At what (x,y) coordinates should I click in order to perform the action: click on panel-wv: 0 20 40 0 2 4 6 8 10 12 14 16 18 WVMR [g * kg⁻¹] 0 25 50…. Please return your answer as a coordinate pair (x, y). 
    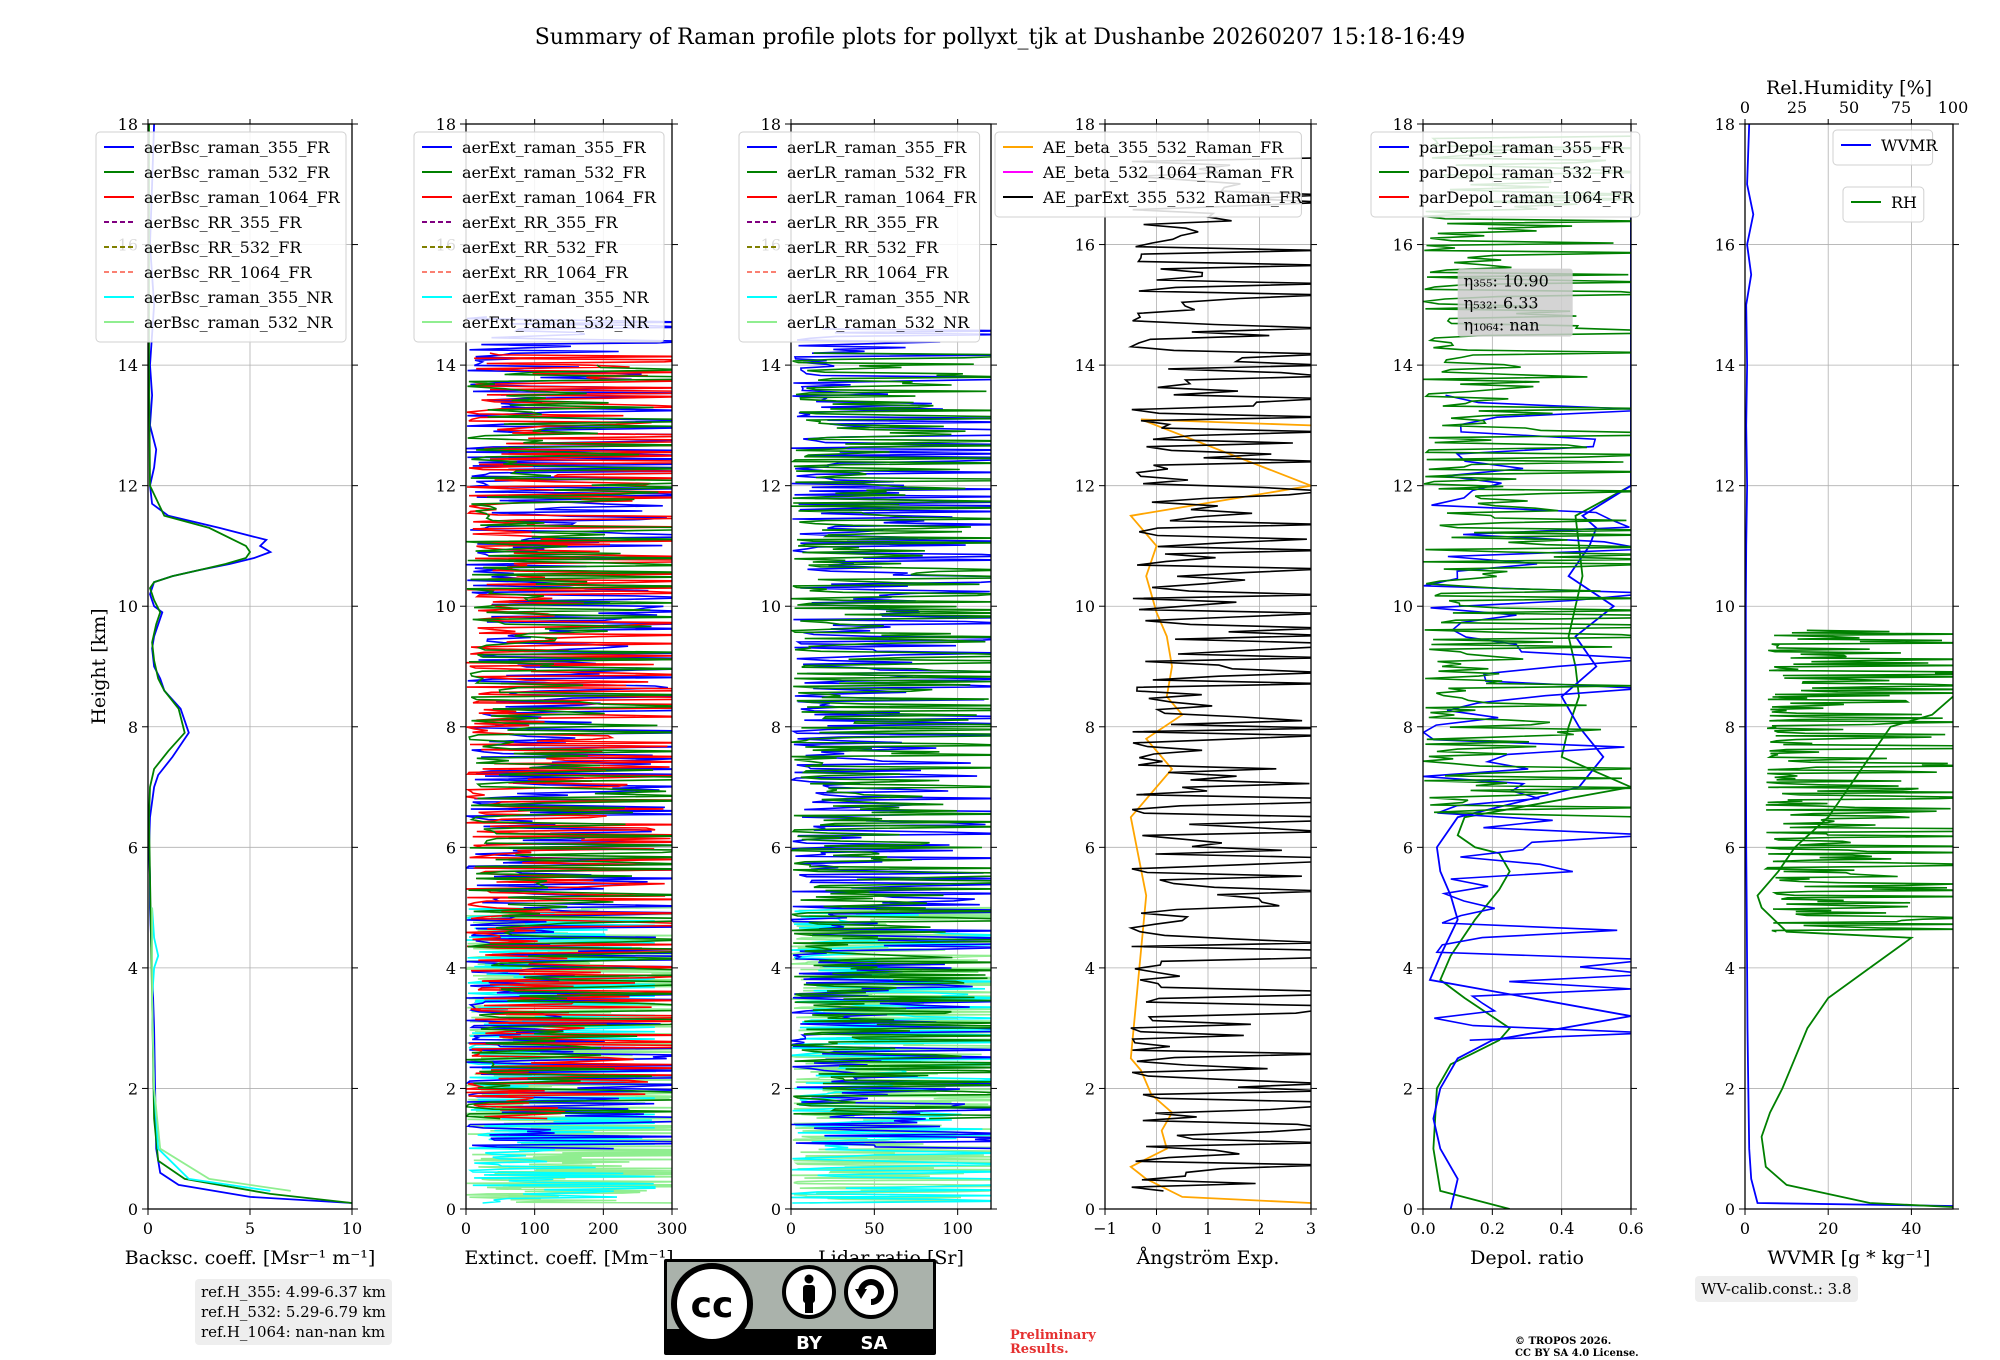
    Looking at the image, I should click on (1842, 673).